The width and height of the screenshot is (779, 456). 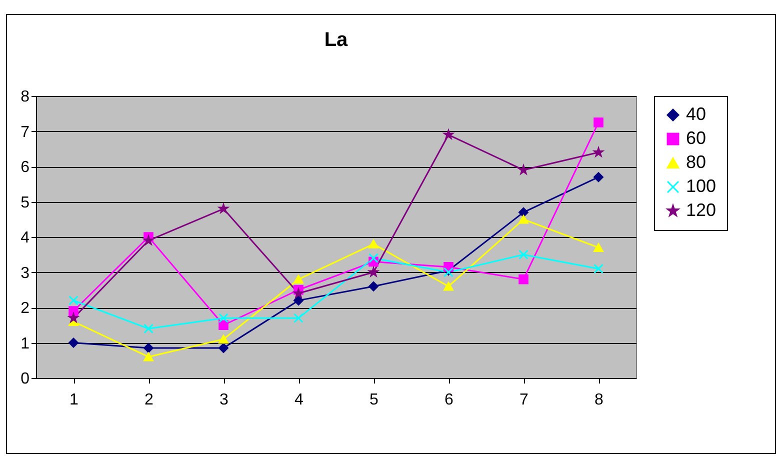 I want to click on x-tick-label: 6, so click(x=449, y=400).